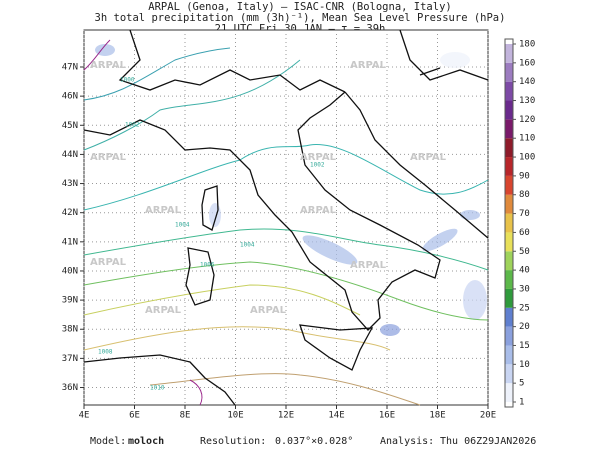  What do you see at coordinates (488, 416) in the screenshot?
I see `x-tick-label: 20E` at bounding box center [488, 416].